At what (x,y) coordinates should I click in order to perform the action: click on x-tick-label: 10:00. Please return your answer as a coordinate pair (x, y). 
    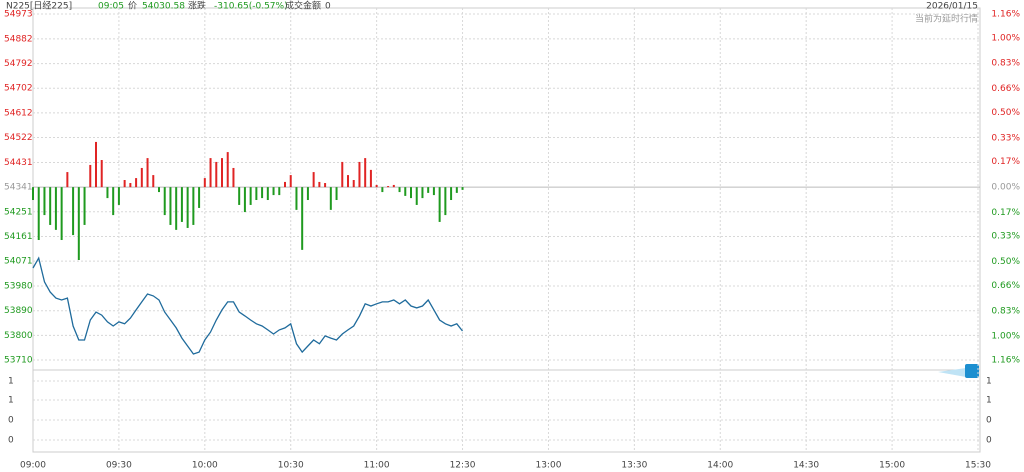
    Looking at the image, I should click on (205, 466).